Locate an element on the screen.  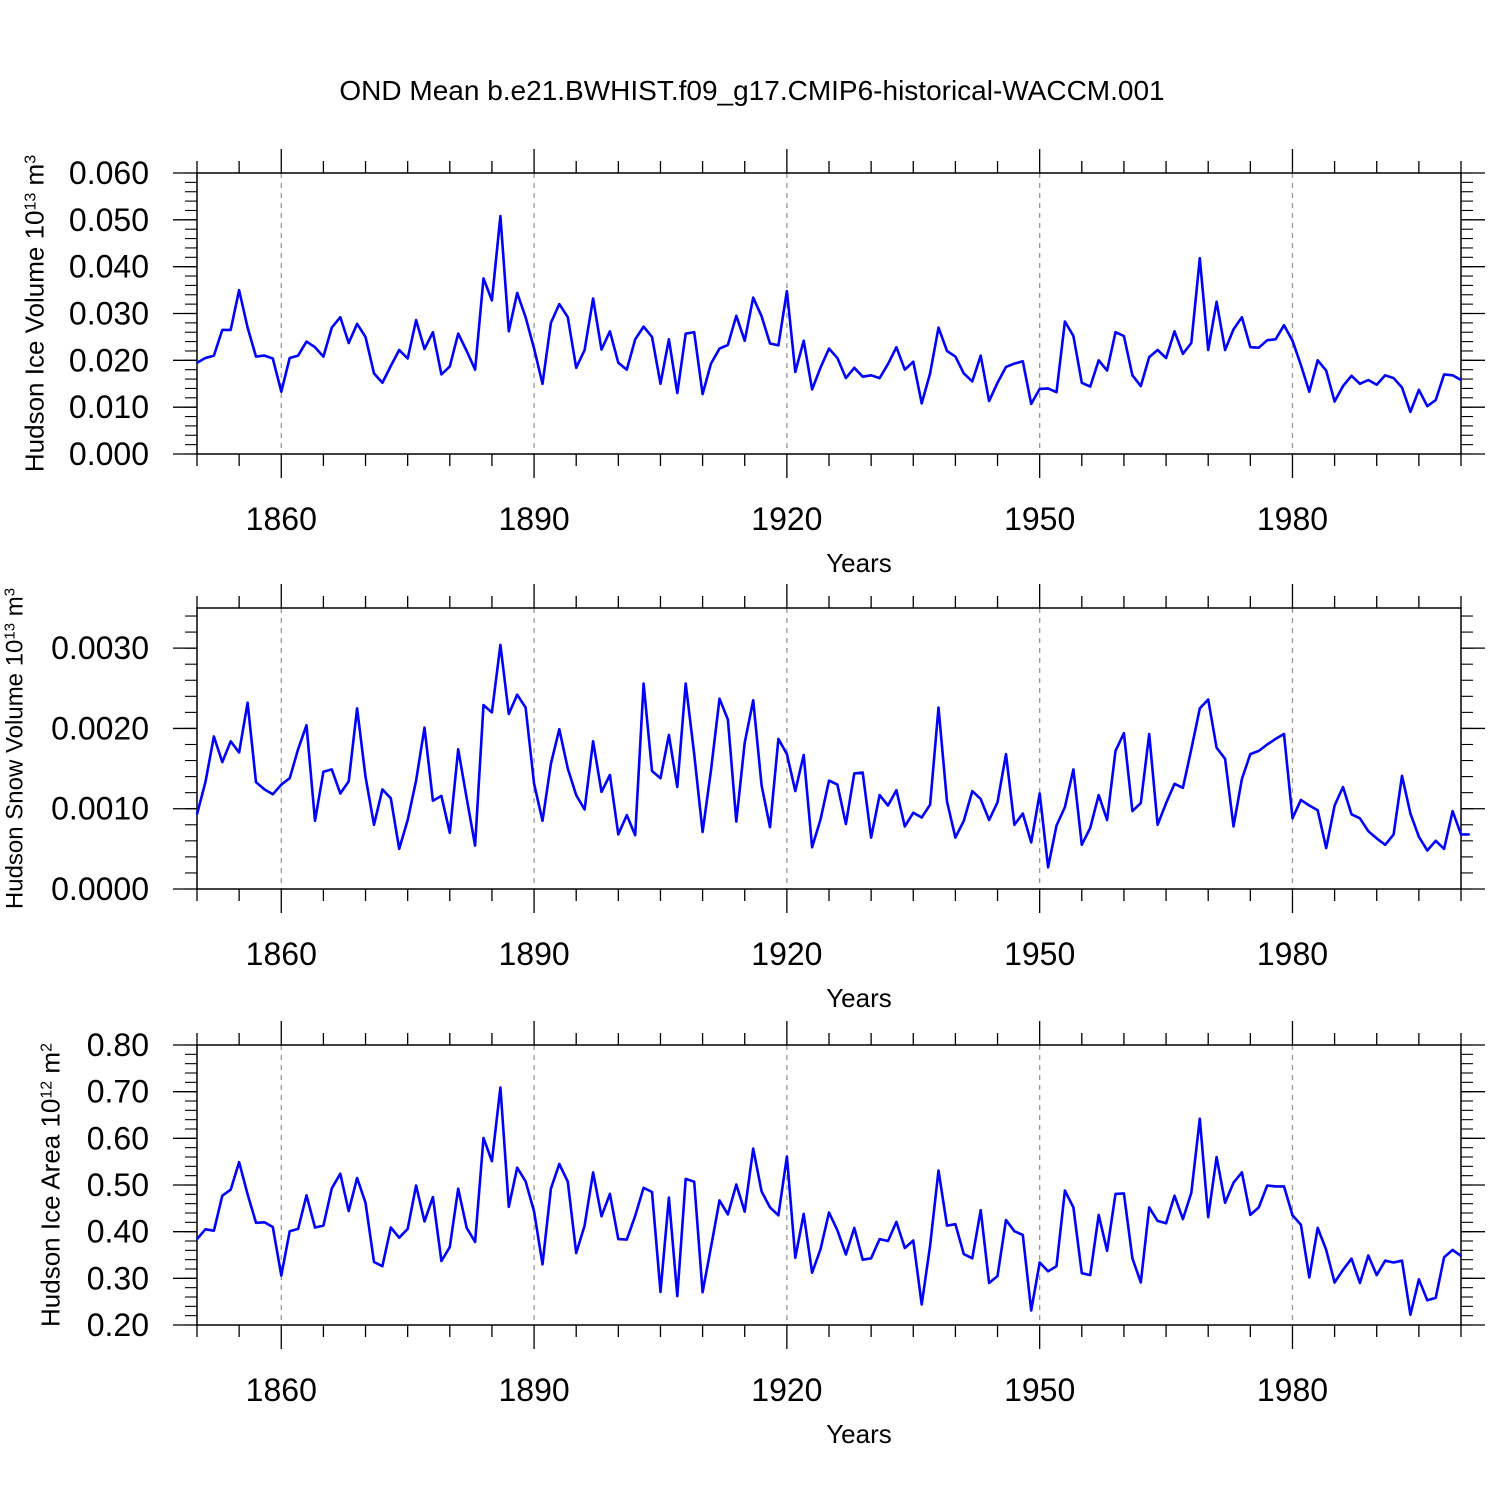
y-axis-label: Hudson Ice Volume 1013 m3 is located at coordinates (34, 313).